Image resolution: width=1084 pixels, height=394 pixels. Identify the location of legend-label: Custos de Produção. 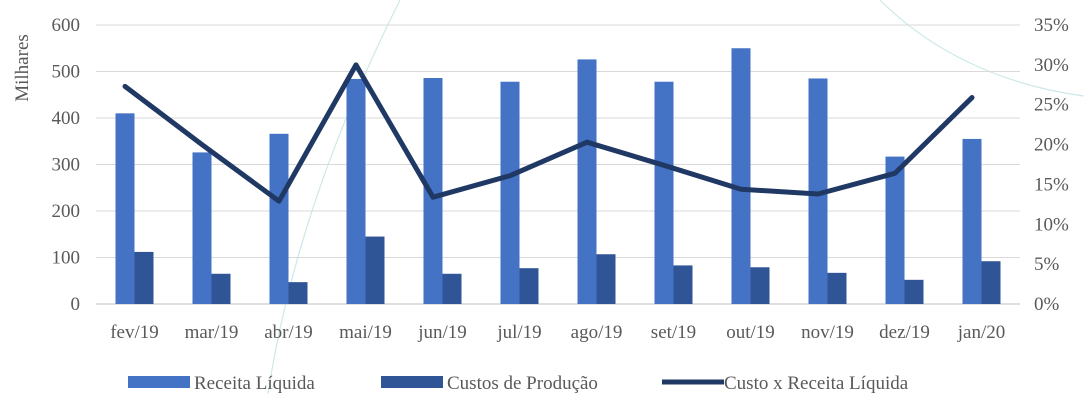
(522, 383).